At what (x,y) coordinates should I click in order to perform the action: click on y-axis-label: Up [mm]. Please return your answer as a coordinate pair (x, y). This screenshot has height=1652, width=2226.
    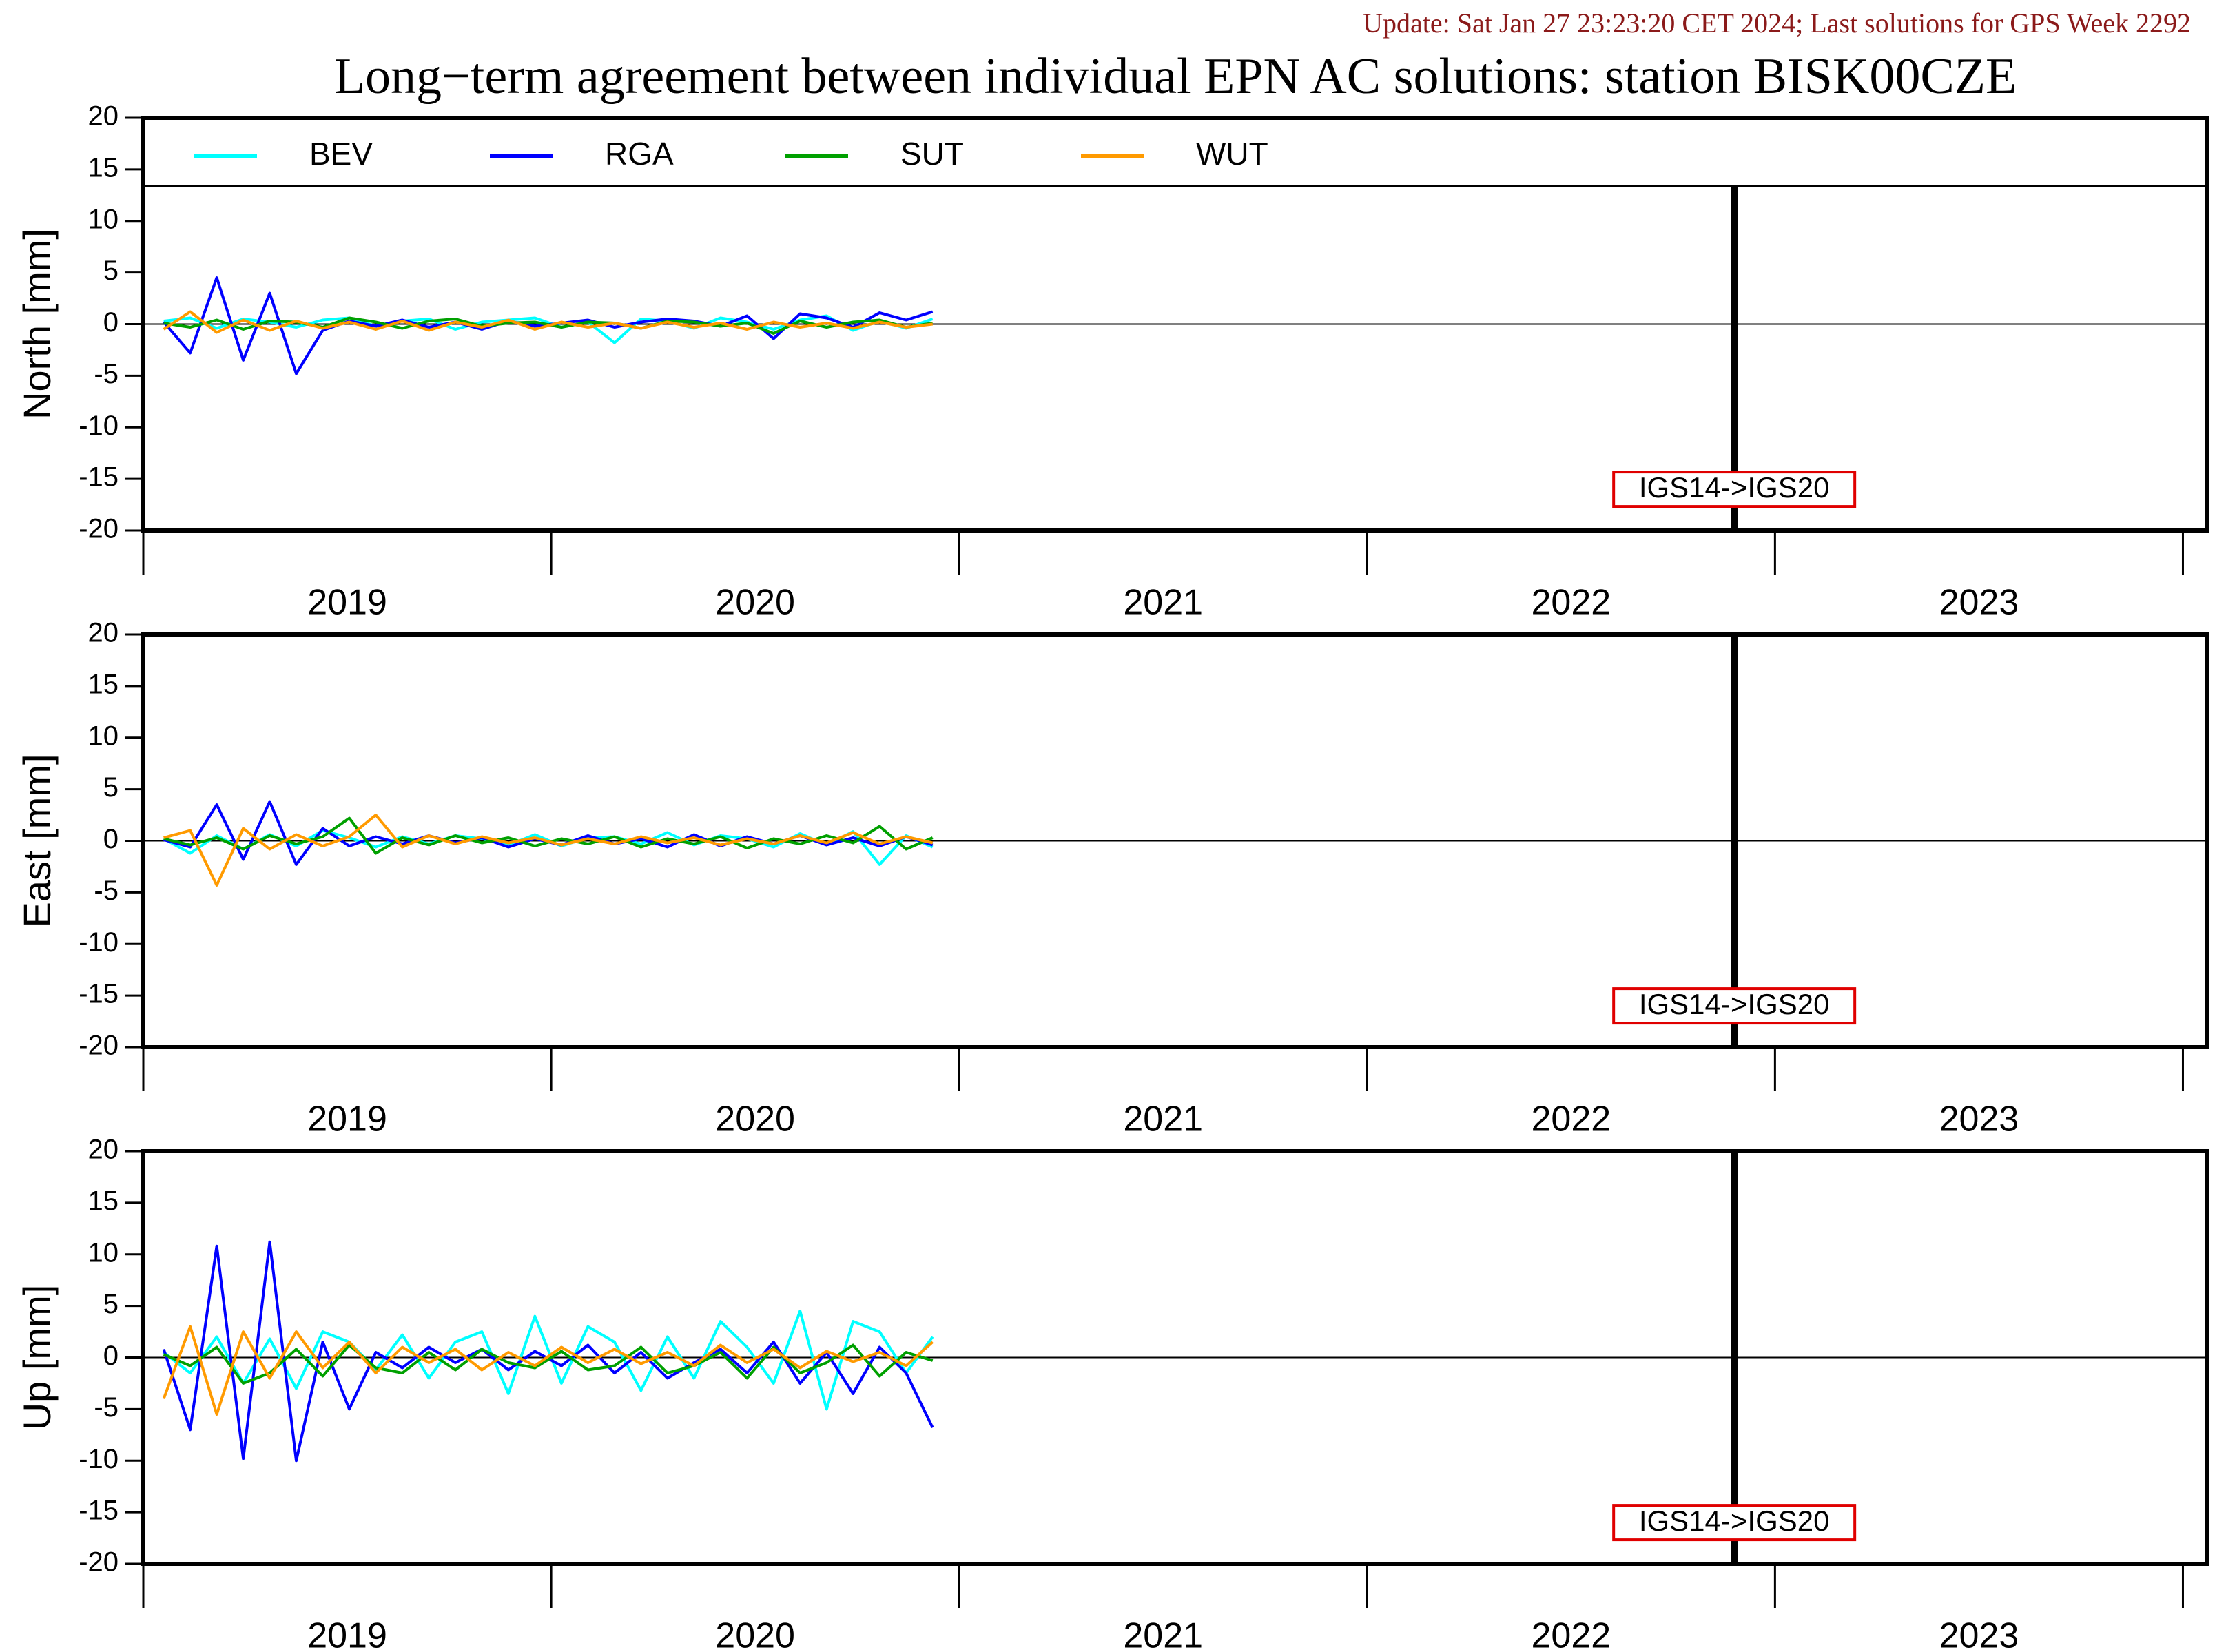
    Looking at the image, I should click on (37, 1358).